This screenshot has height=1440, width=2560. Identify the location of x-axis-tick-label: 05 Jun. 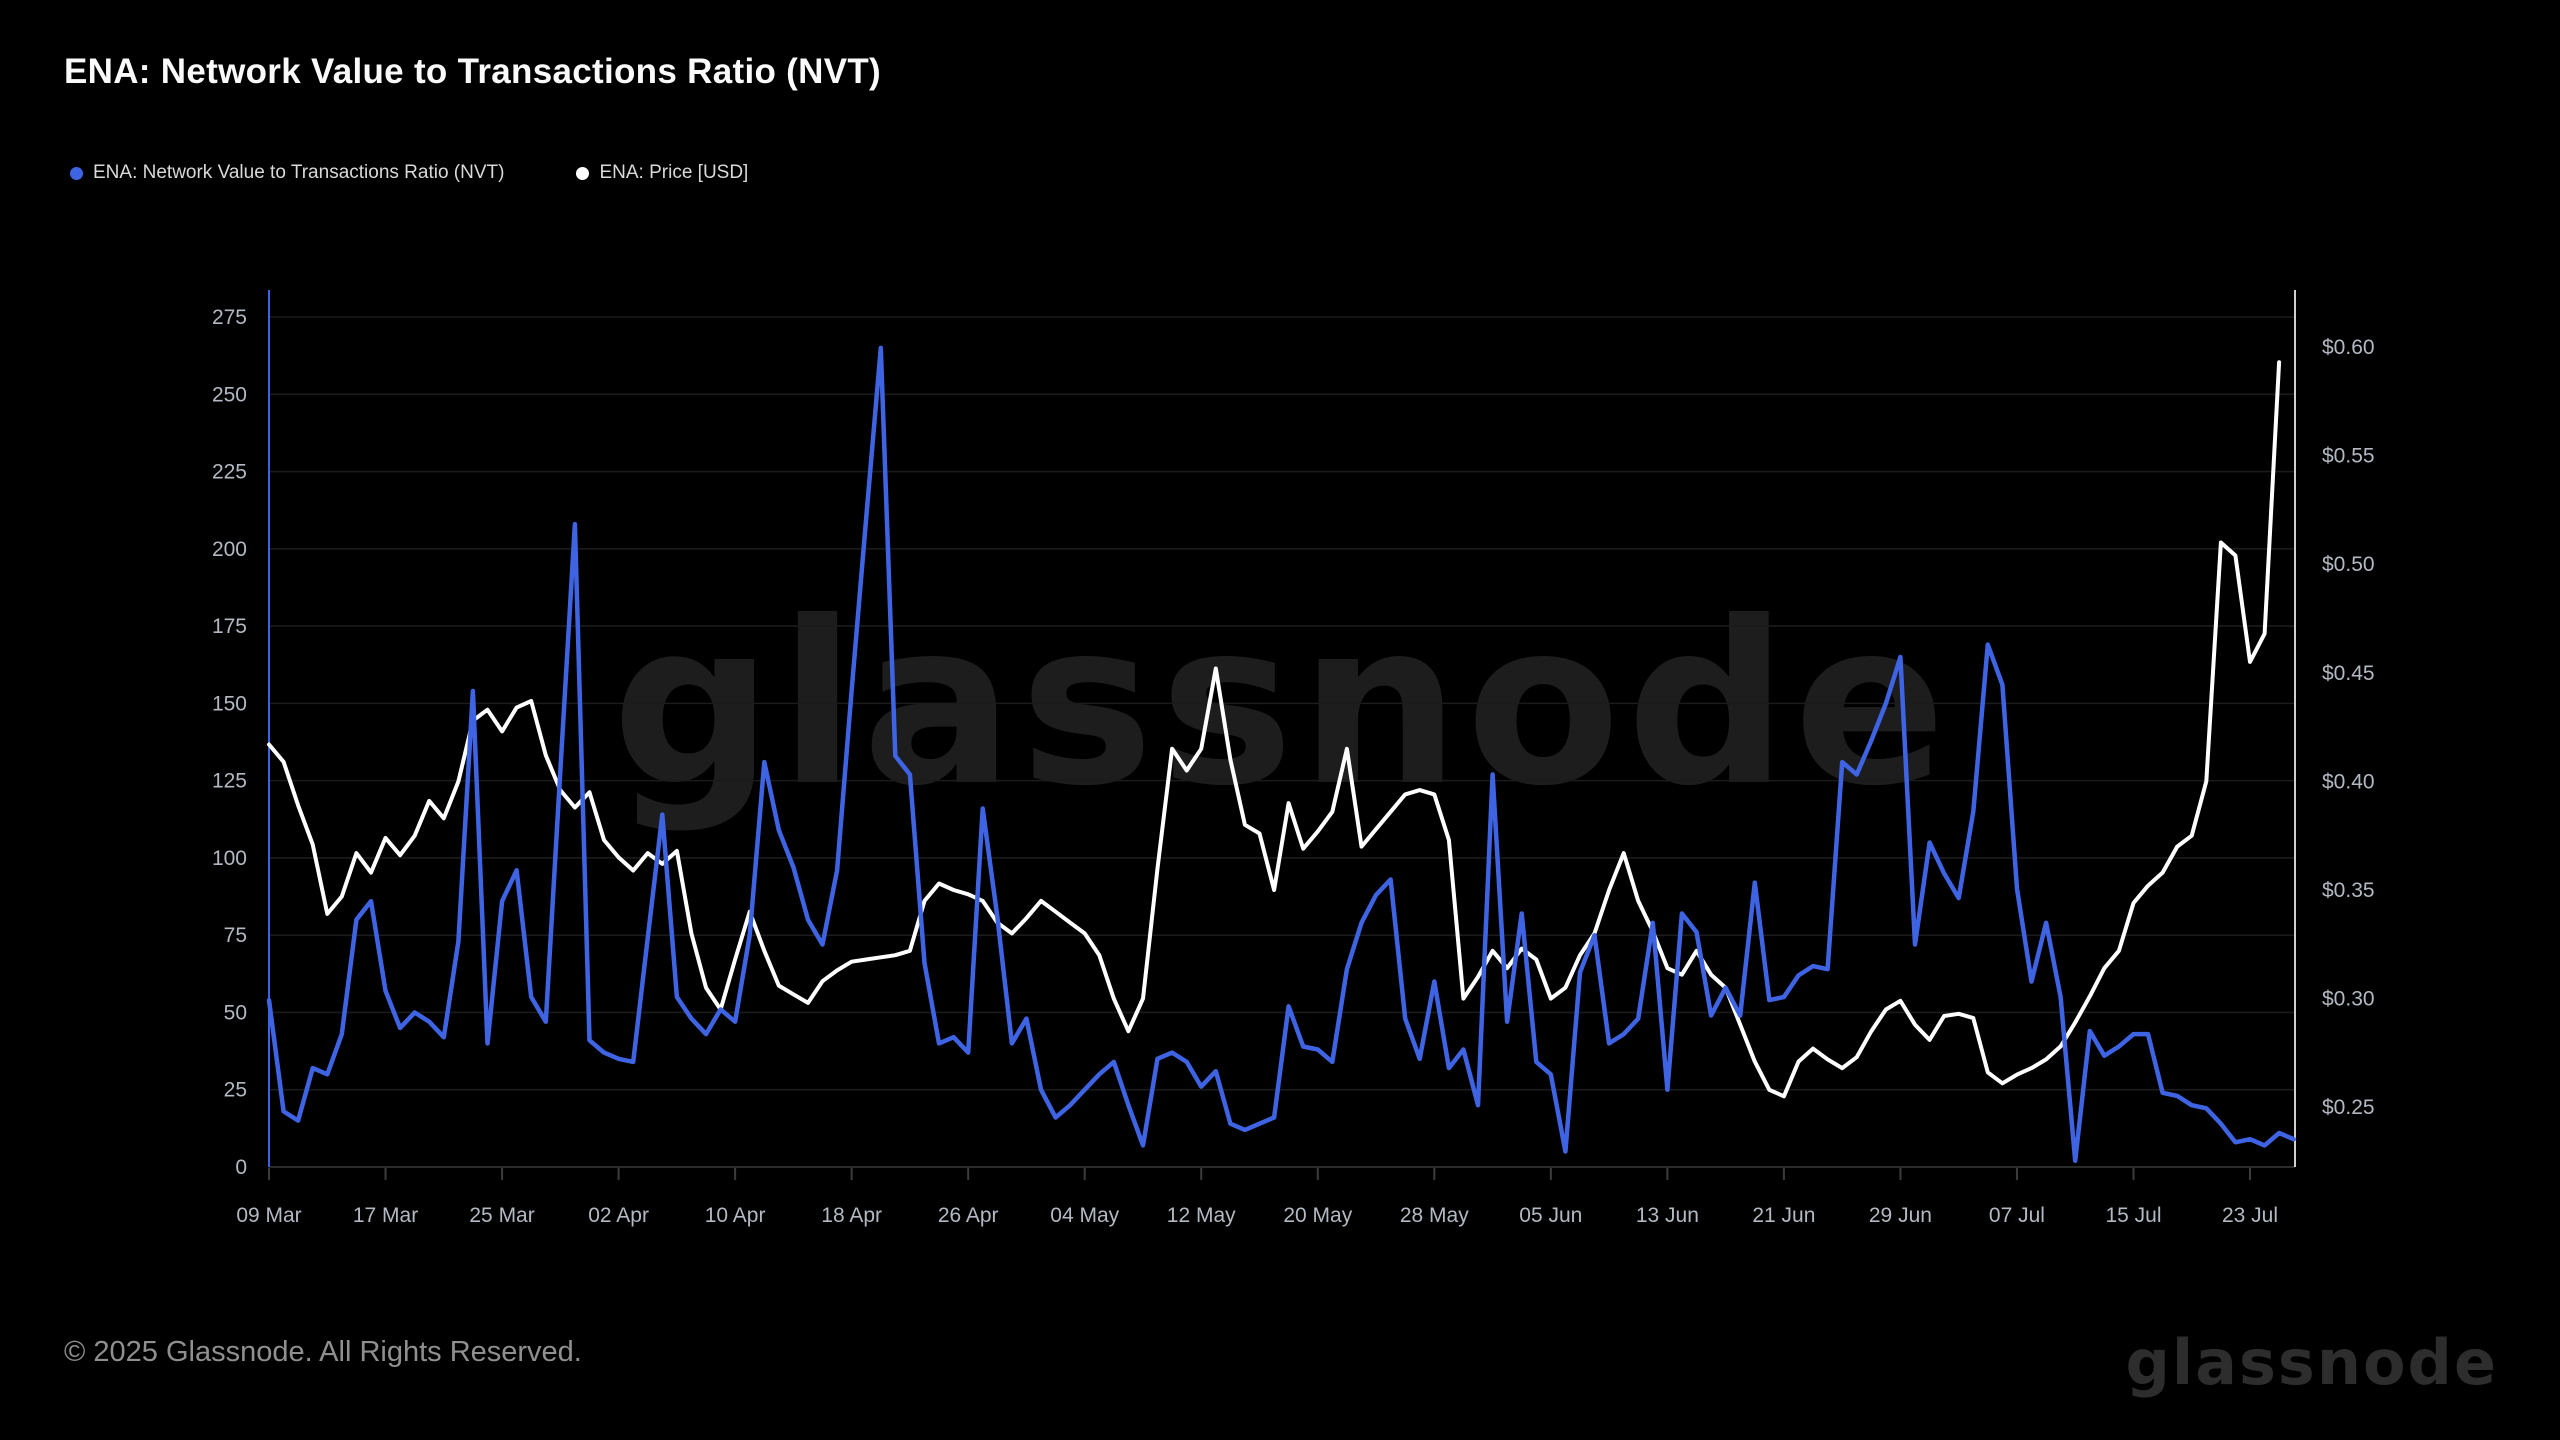
(1550, 1215).